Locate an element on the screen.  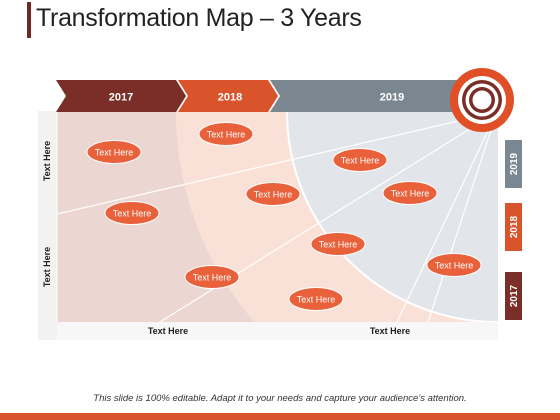
side-tab-2018 is located at coordinates (513, 227).